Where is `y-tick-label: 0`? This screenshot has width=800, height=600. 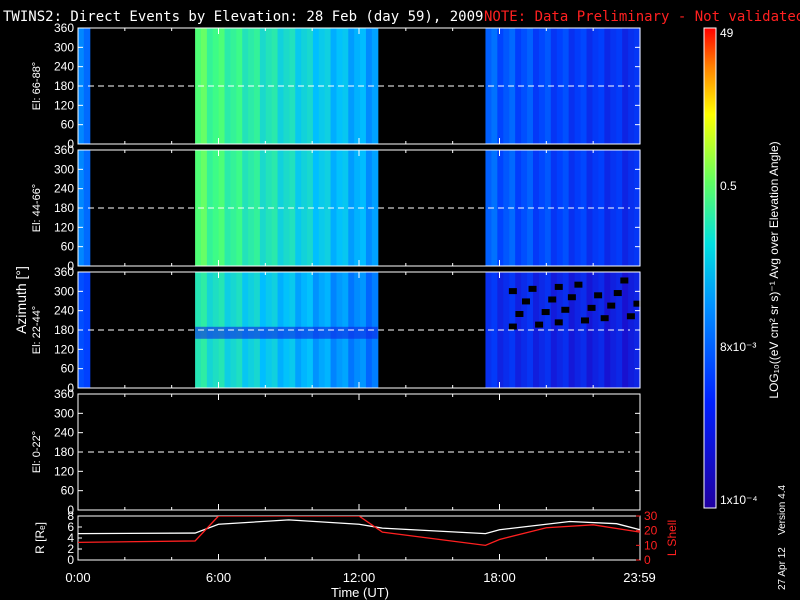
y-tick-label: 0 is located at coordinates (70, 388).